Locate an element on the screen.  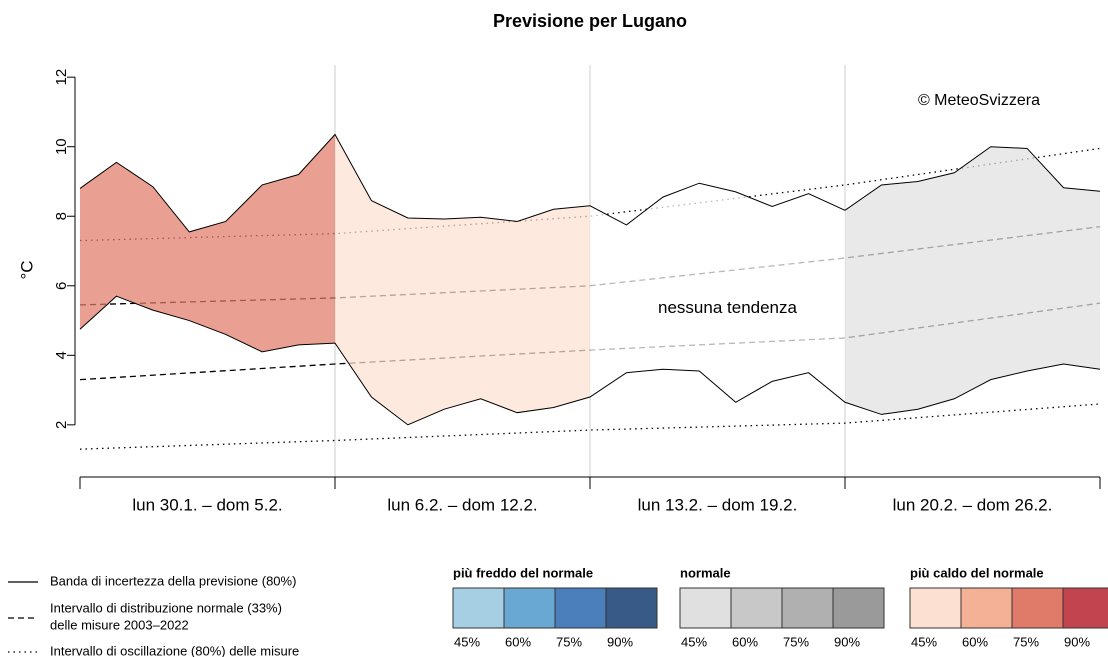
forecast-line is located at coordinates (590, 183).